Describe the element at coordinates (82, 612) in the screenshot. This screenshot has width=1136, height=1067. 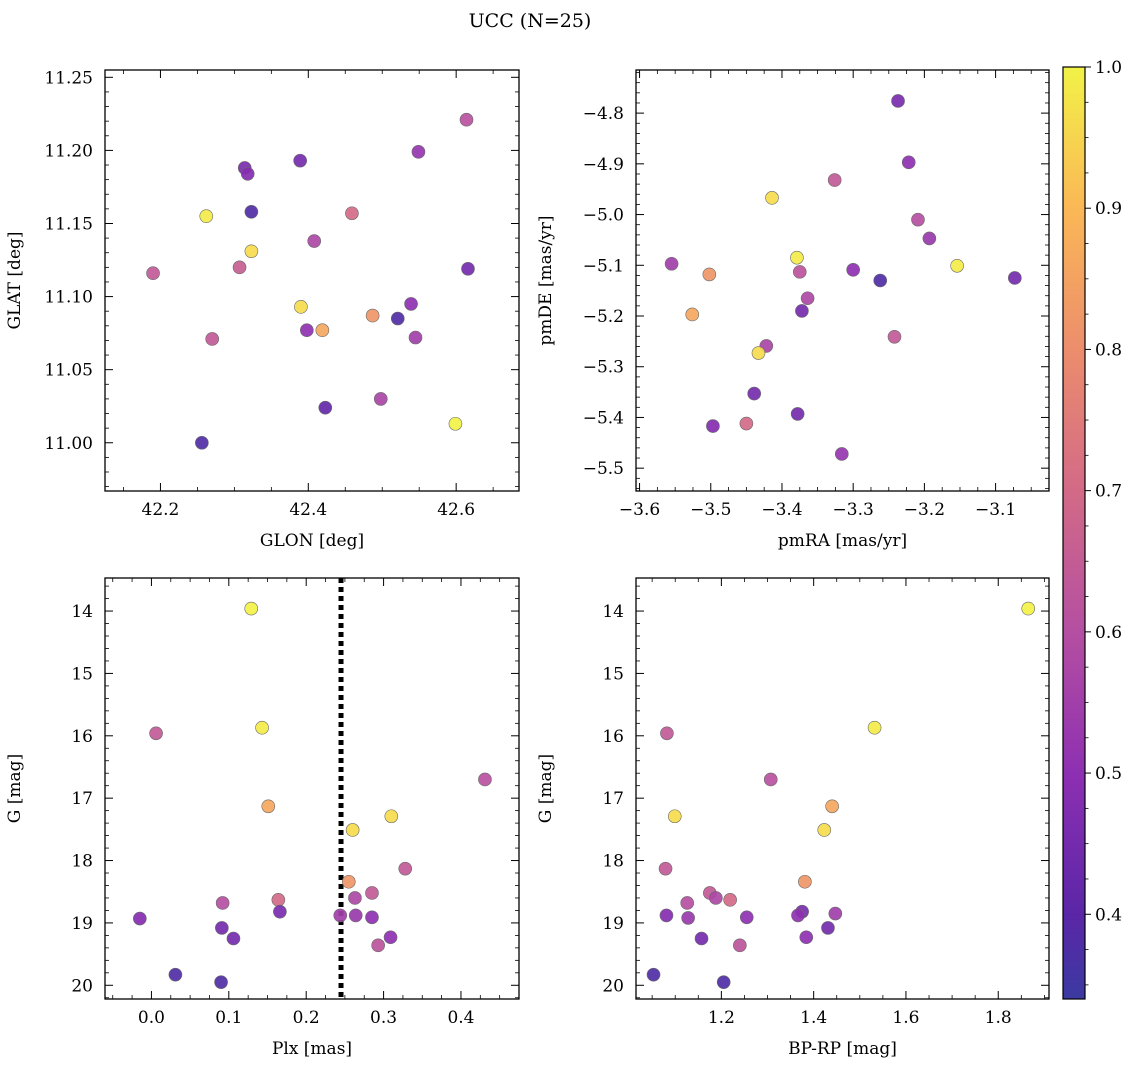
I see `y-tick-label: 14` at that location.